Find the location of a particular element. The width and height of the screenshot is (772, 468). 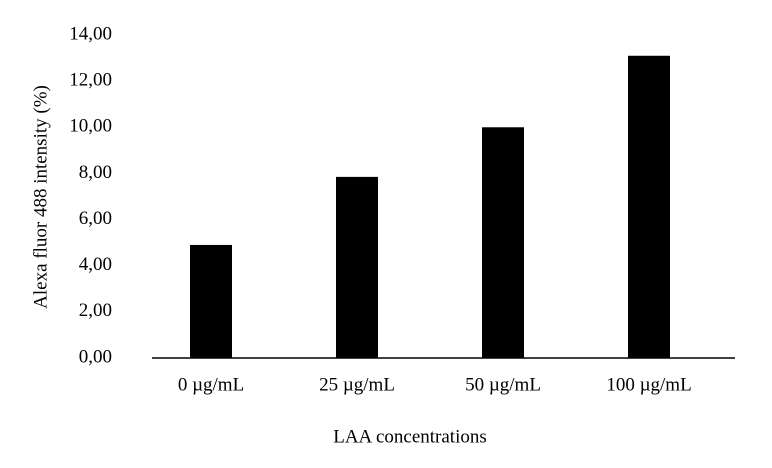

x-tick-label: 50 µg/mL is located at coordinates (503, 384).